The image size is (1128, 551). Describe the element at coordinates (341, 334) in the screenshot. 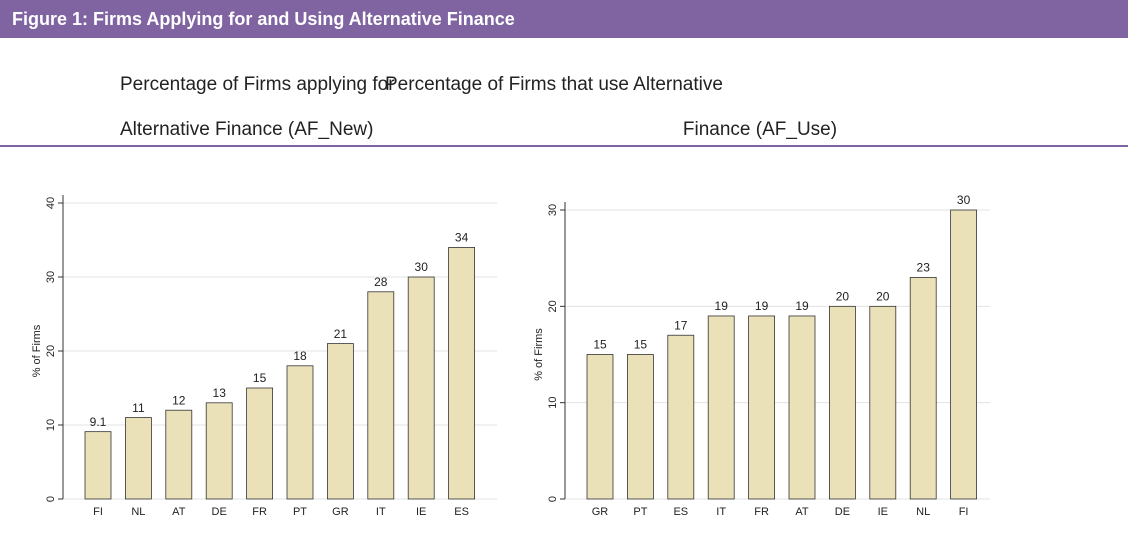

I see `value-label: 21` at that location.